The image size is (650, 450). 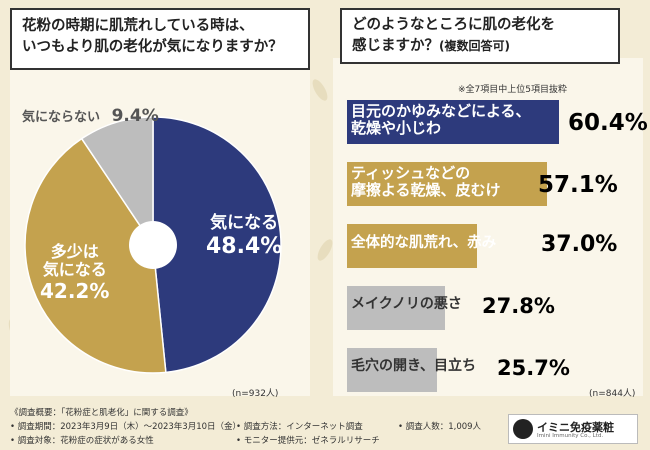 I want to click on pie-slice-kininaranai, so click(x=117, y=182).